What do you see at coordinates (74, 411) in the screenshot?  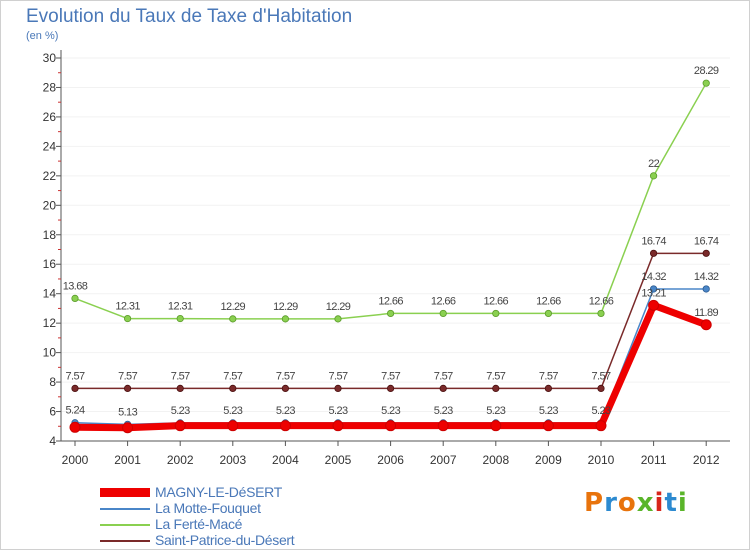 I see `data-label-la-motte-fouquet: 5.24` at bounding box center [74, 411].